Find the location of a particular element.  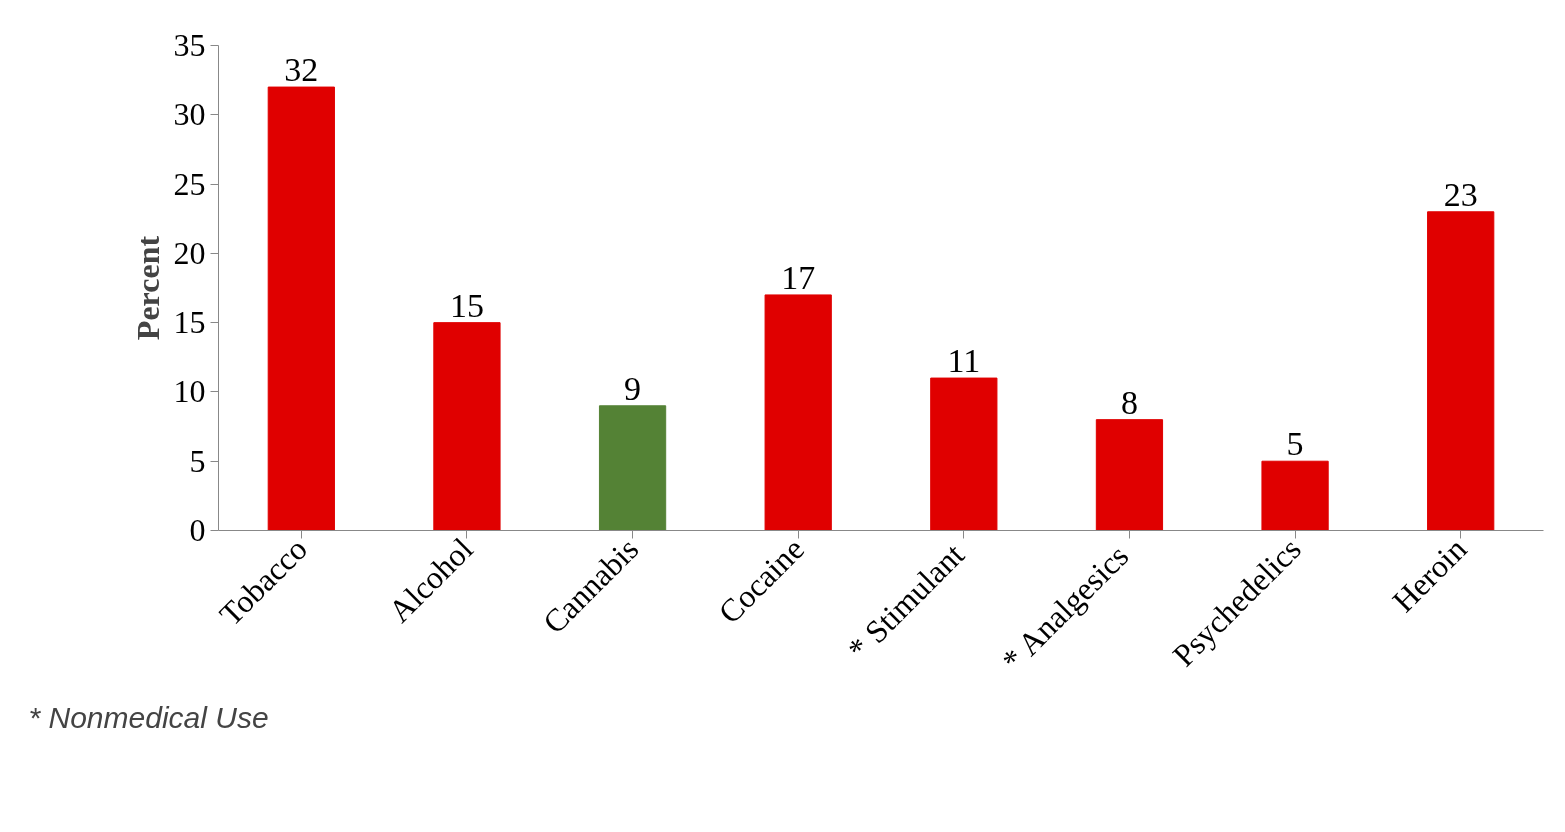

data-label: 8 is located at coordinates (1129, 402).